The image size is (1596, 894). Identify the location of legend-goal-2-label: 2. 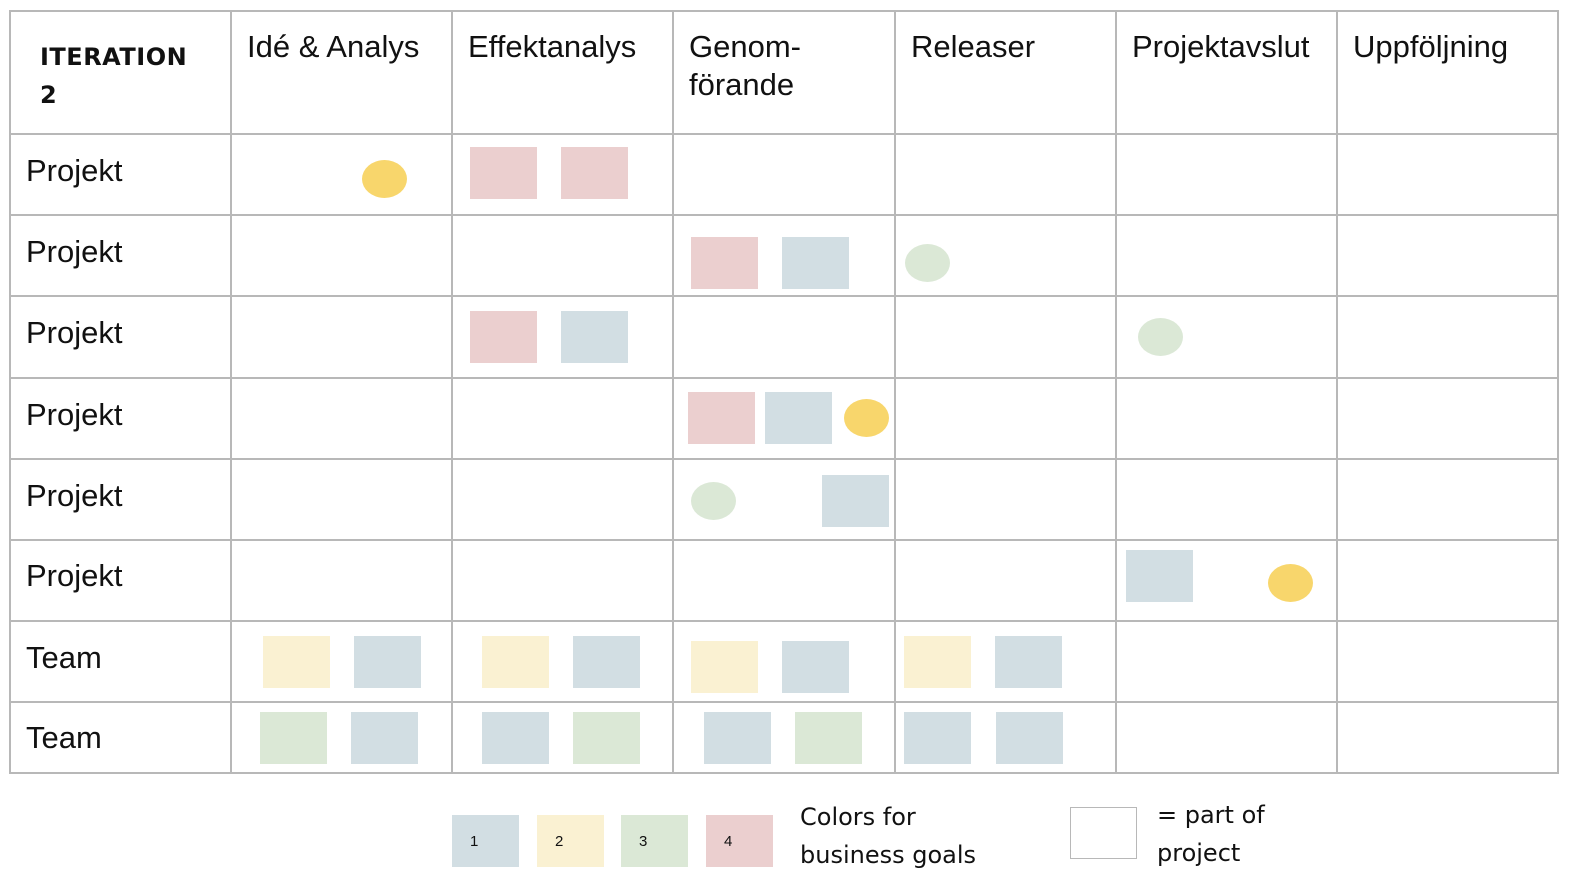
(559, 841).